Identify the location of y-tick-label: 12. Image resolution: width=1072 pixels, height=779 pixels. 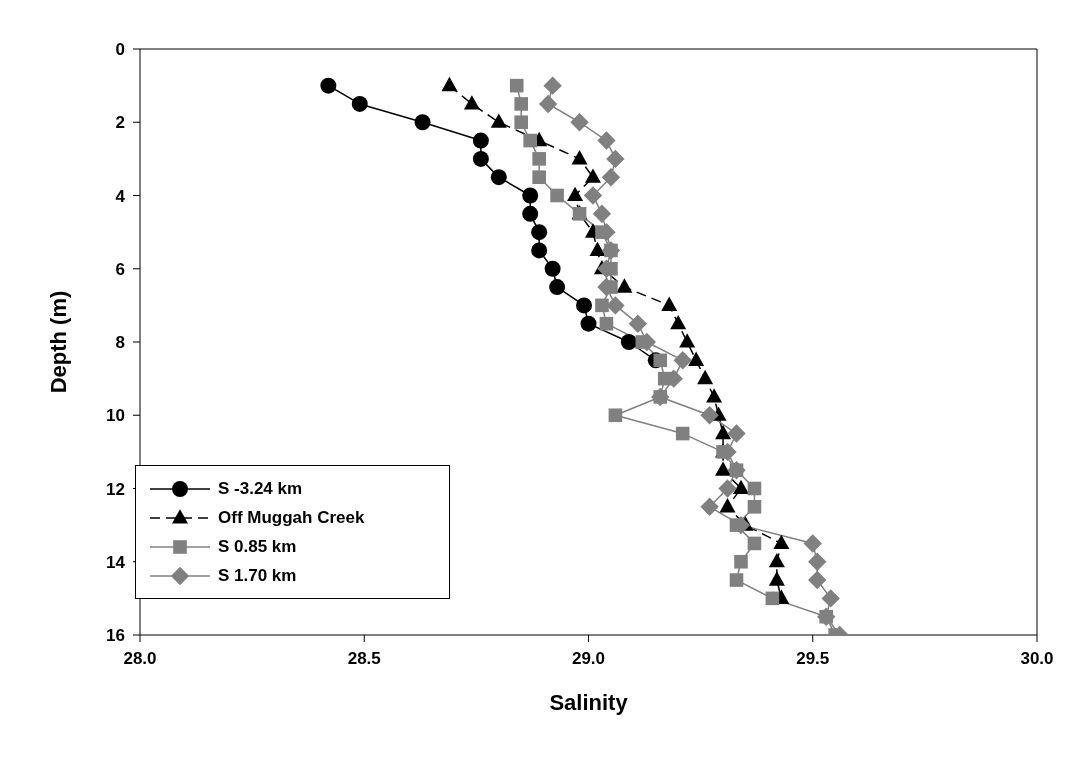
(115, 489).